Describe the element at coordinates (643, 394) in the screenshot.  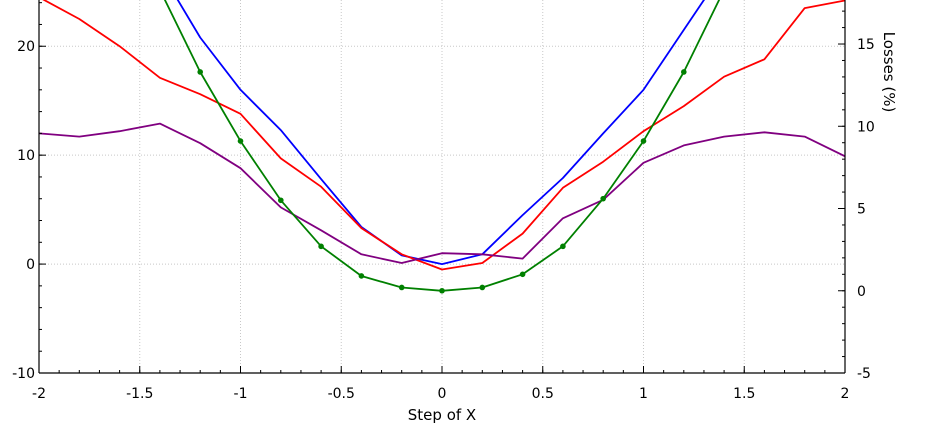
I see `x-tick-label: 1` at that location.